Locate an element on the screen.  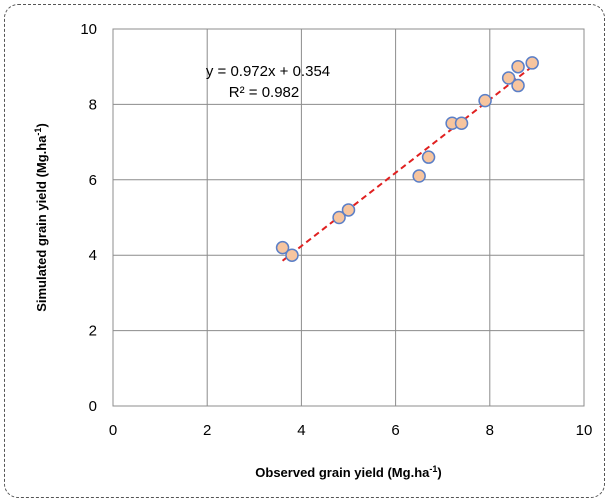
x-tick-label: 8 is located at coordinates (490, 430).